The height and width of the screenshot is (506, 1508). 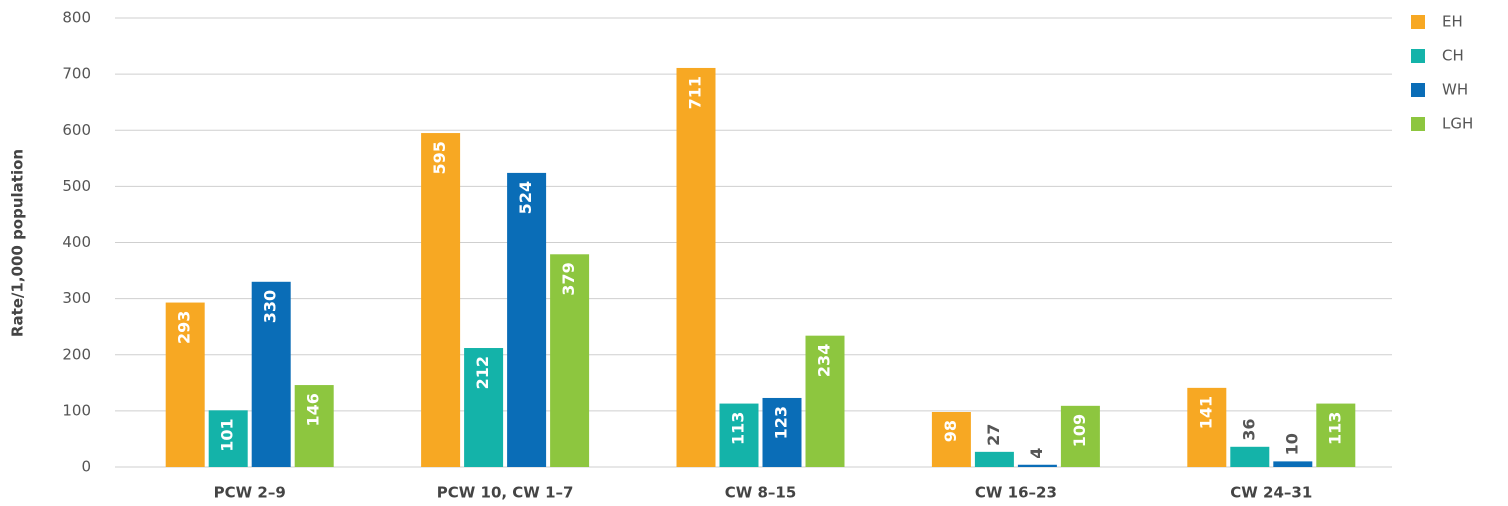 What do you see at coordinates (313, 409) in the screenshot?
I see `data-label: 146` at bounding box center [313, 409].